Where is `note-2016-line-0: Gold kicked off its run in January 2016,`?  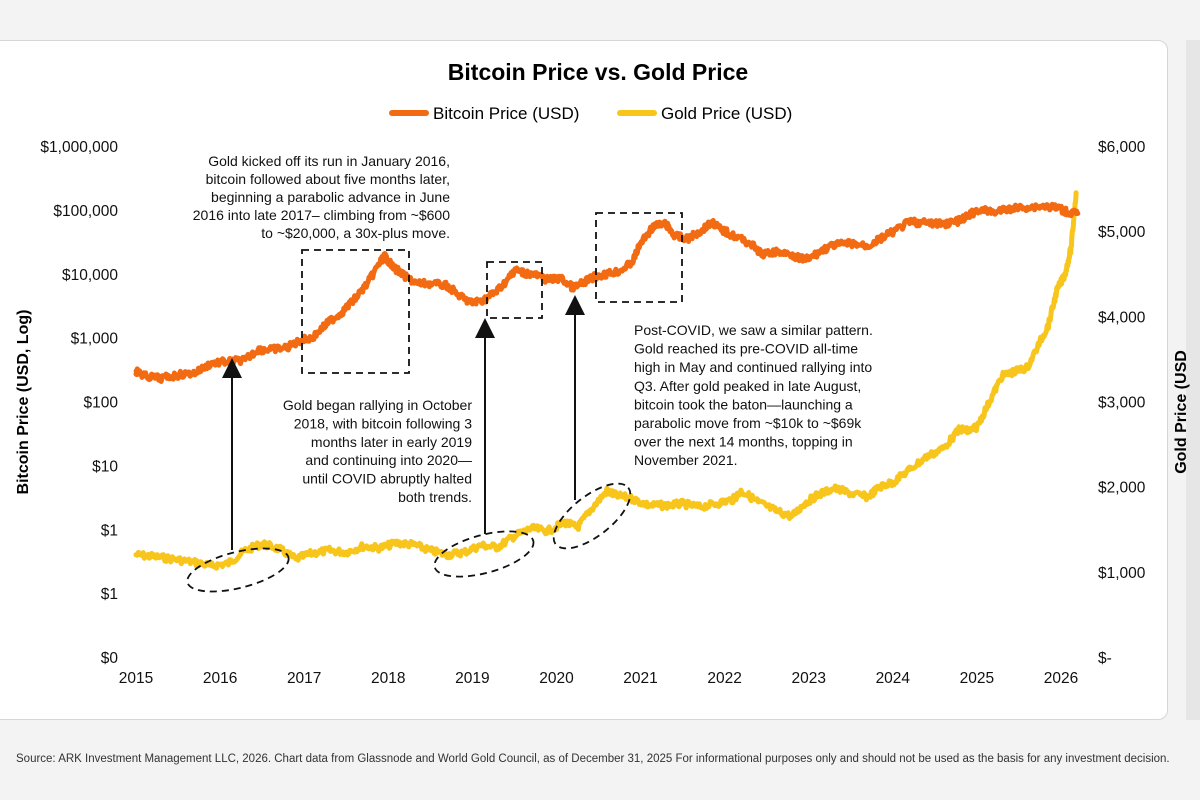
note-2016-line-0: Gold kicked off its run in January 2016, is located at coordinates (329, 161).